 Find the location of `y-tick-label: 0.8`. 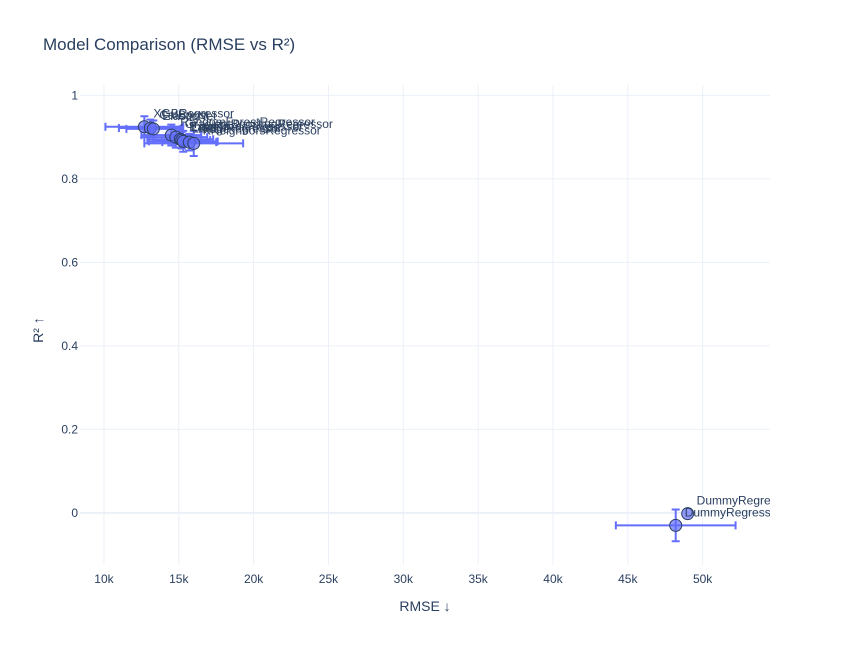

y-tick-label: 0.8 is located at coordinates (69, 179).